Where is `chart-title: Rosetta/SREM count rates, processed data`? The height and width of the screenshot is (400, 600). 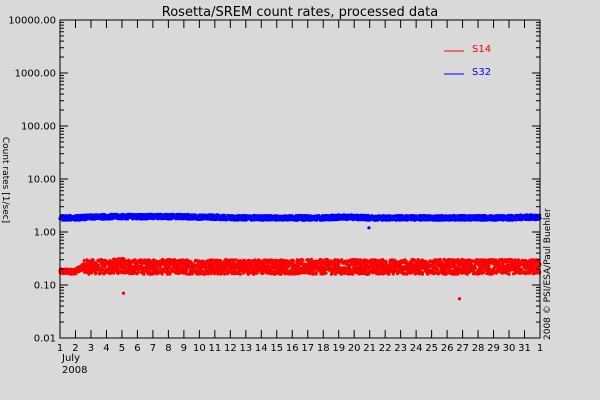
chart-title: Rosetta/SREM count rates, processed data is located at coordinates (300, 12).